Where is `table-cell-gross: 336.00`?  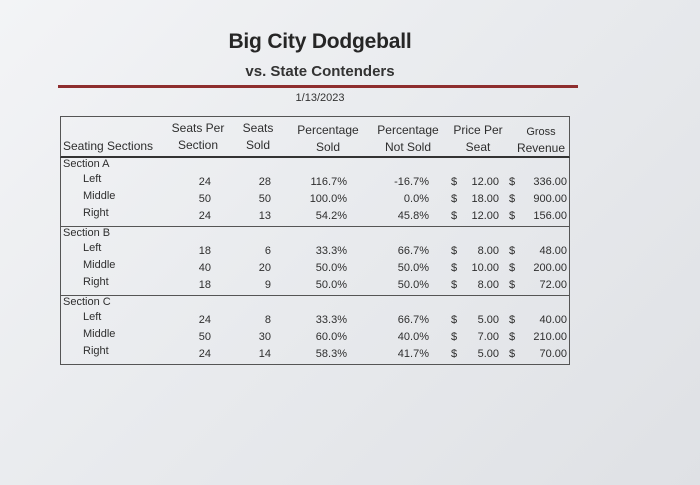
table-cell-gross: 336.00 is located at coordinates (550, 182).